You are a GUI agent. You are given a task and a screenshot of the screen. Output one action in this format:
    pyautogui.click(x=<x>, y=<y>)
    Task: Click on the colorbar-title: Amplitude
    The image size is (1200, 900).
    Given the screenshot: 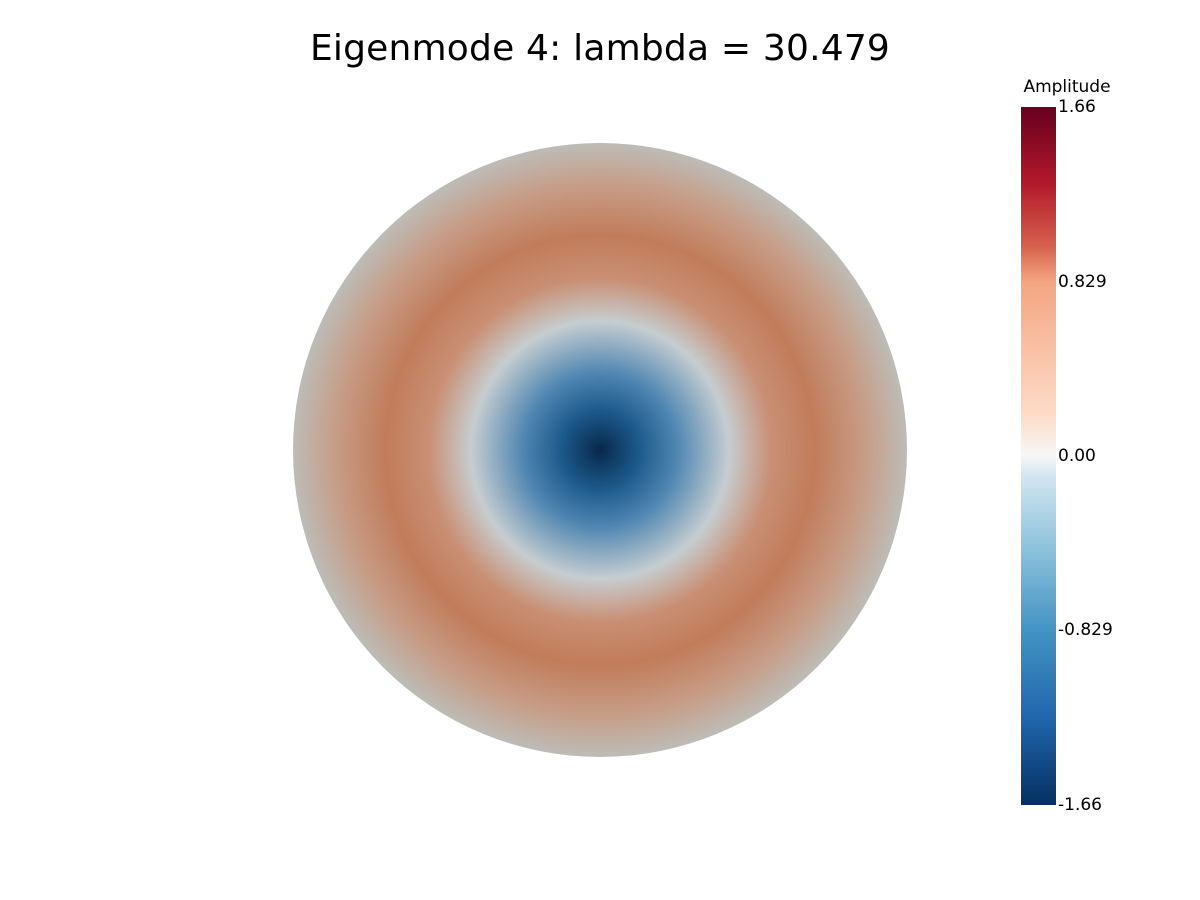 What is the action you would take?
    pyautogui.click(x=1067, y=87)
    